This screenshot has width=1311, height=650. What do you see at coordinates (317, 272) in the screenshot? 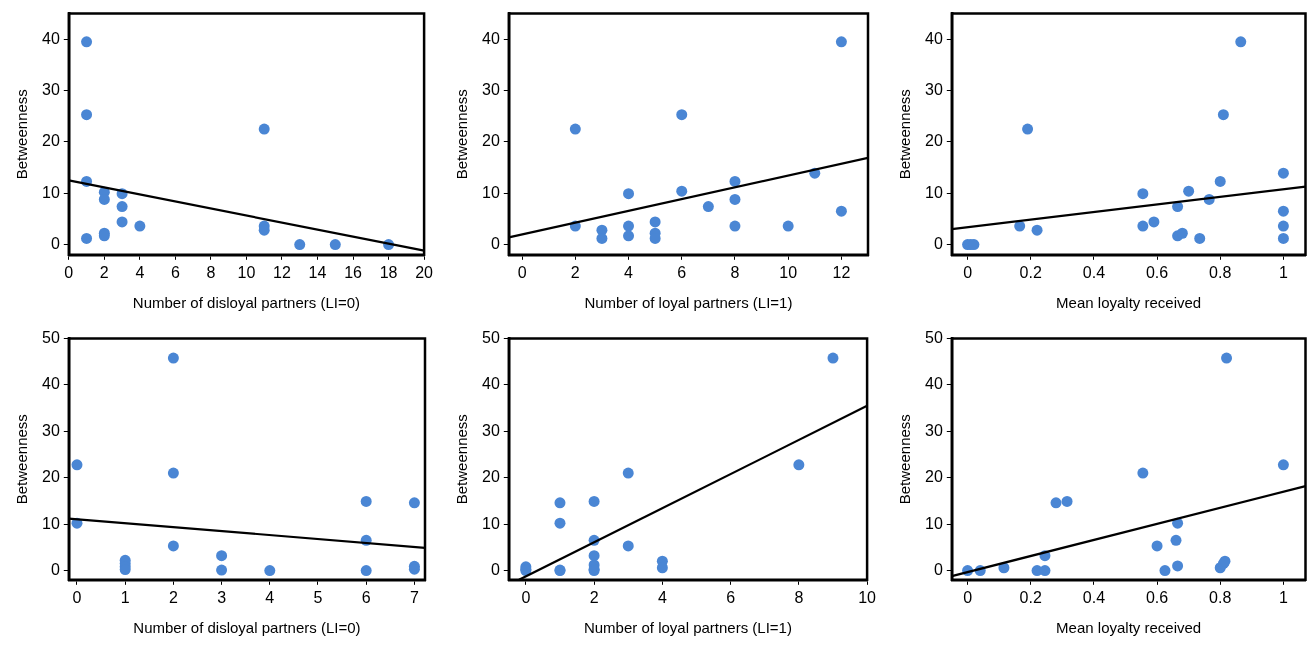
I see `x-tick-label: 14` at bounding box center [317, 272].